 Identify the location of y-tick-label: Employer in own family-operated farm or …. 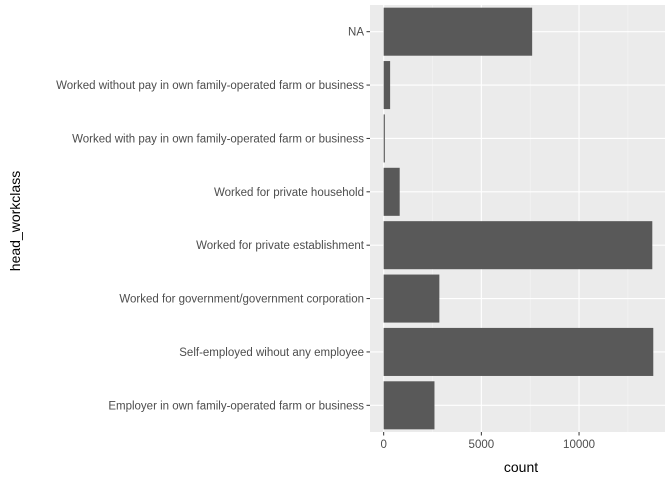
(236, 406).